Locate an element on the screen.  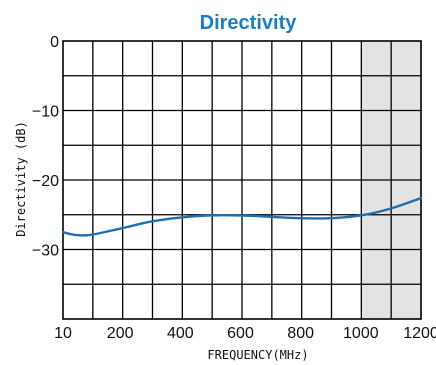
x-tick-label: 10 is located at coordinates (63, 333).